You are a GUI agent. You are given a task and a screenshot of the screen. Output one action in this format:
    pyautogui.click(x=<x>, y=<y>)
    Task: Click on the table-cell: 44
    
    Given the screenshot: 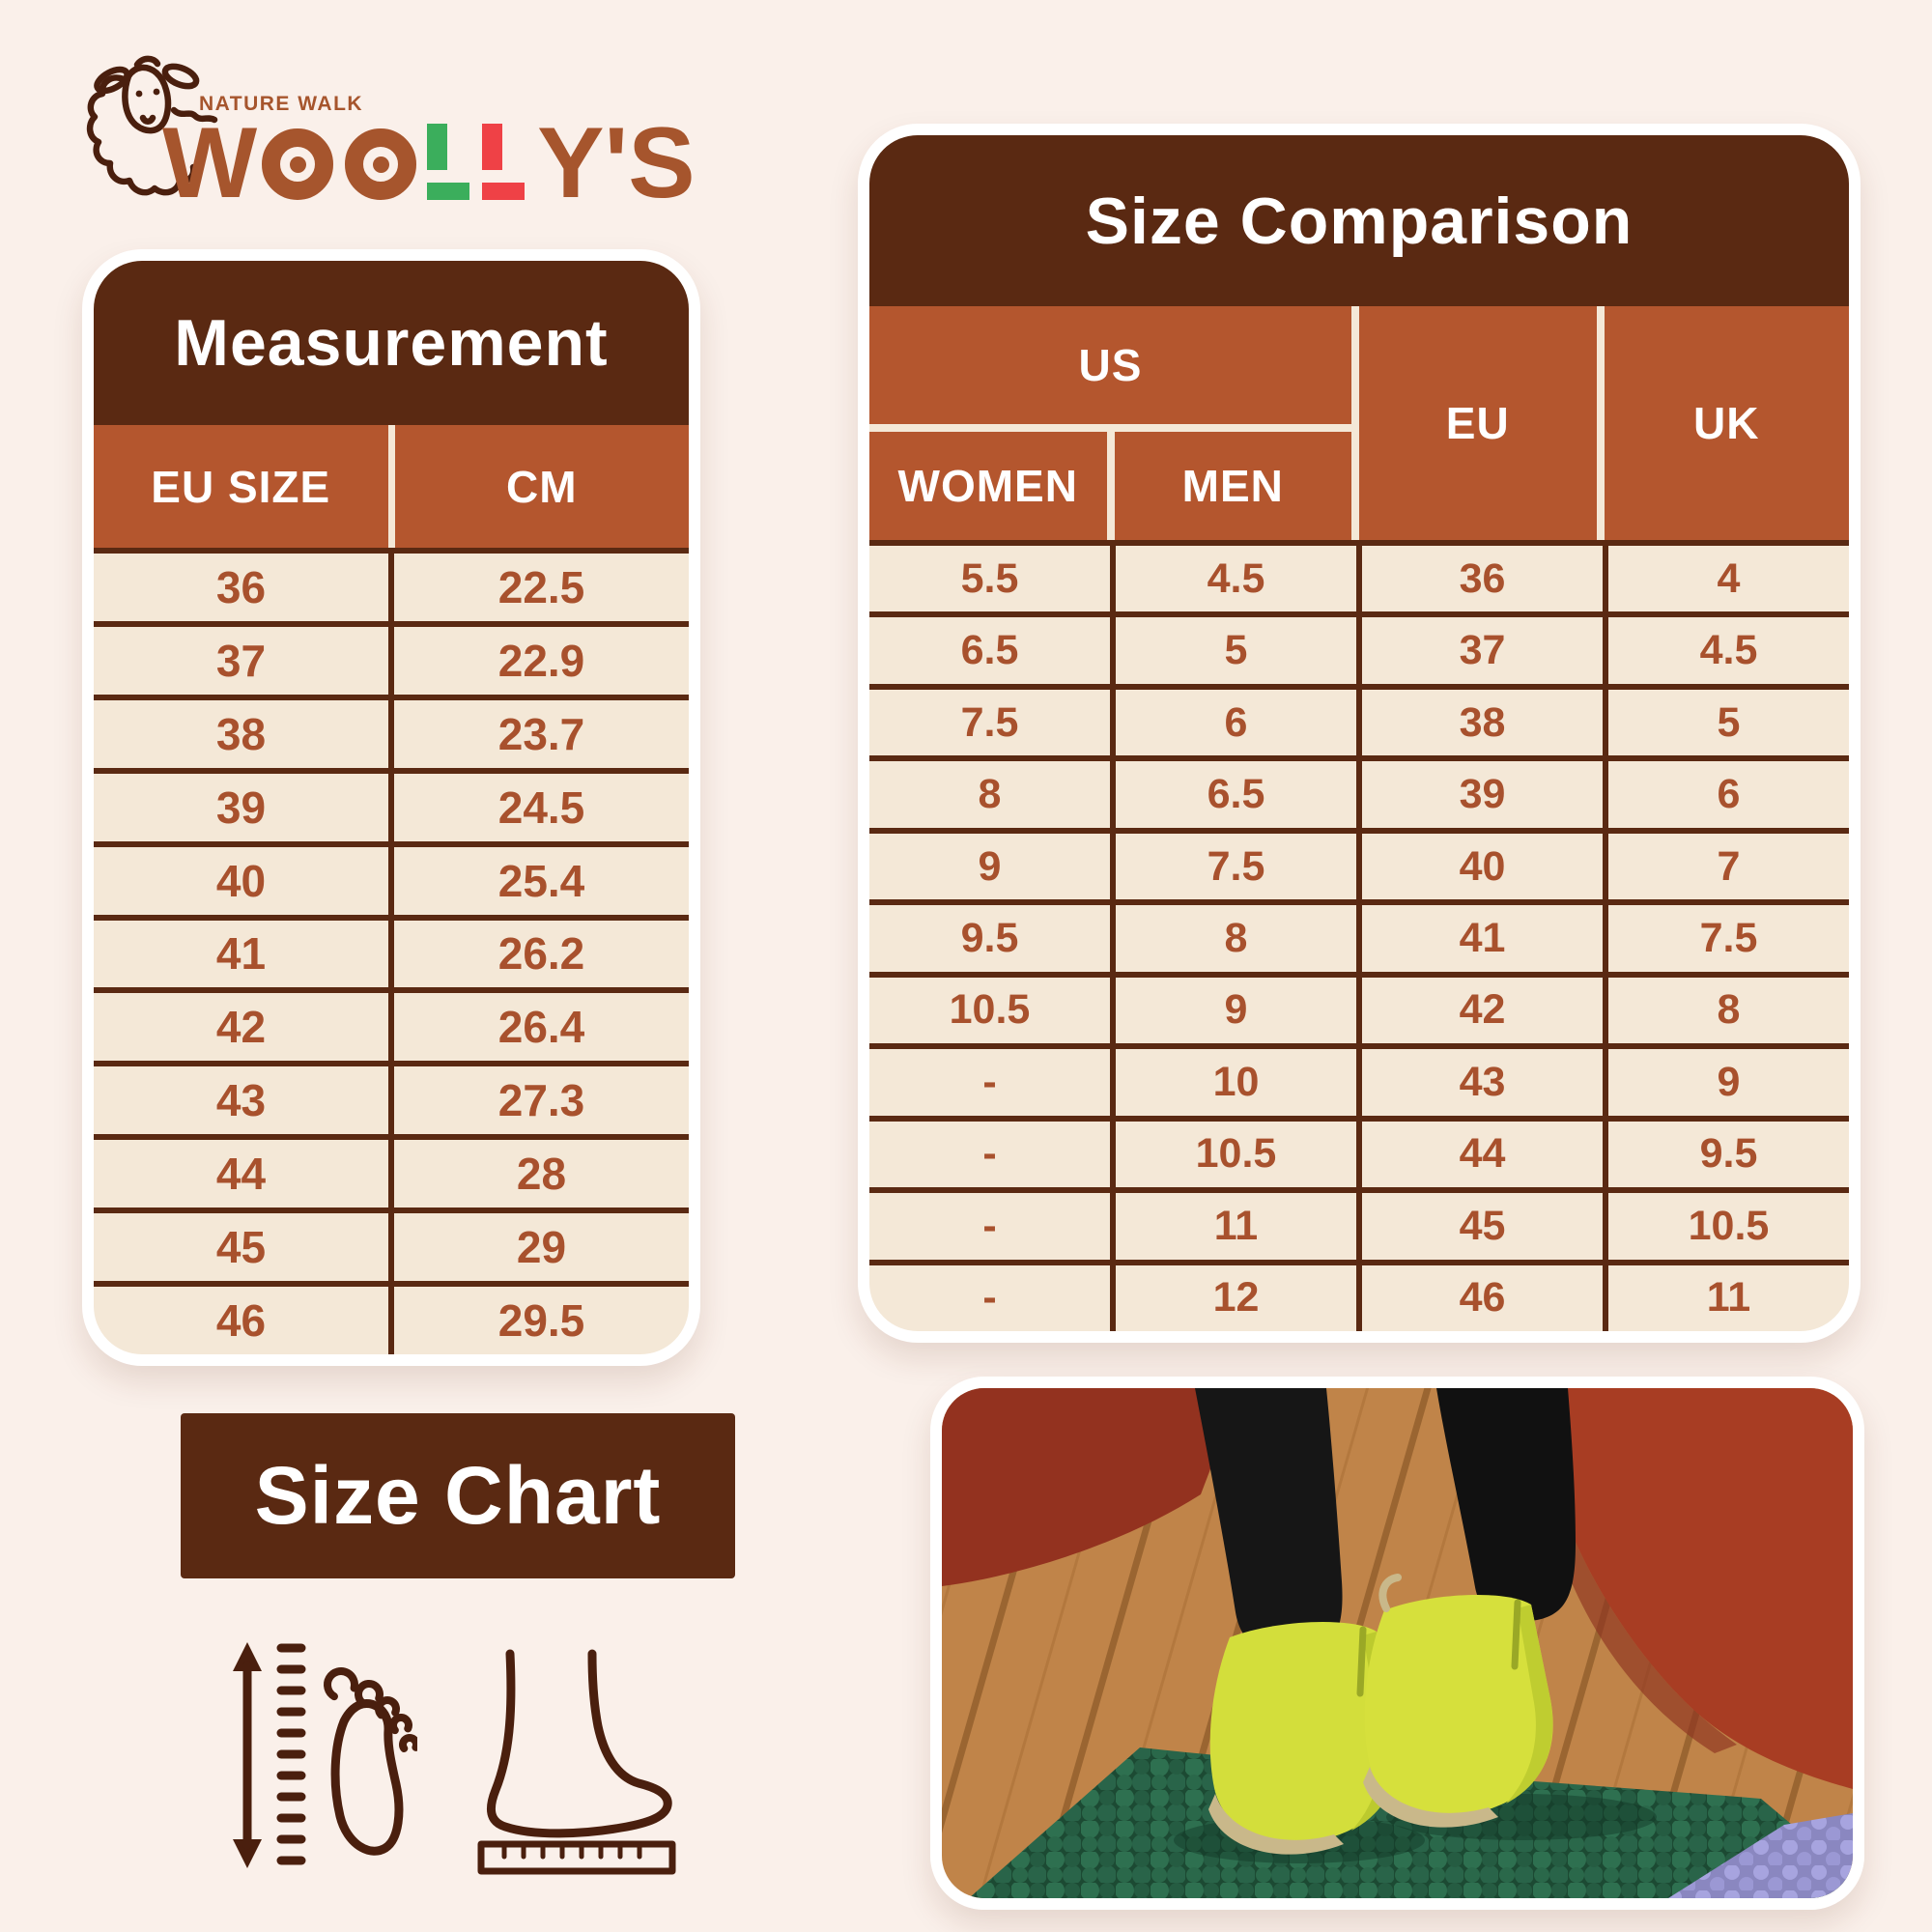 What is the action you would take?
    pyautogui.click(x=241, y=1174)
    